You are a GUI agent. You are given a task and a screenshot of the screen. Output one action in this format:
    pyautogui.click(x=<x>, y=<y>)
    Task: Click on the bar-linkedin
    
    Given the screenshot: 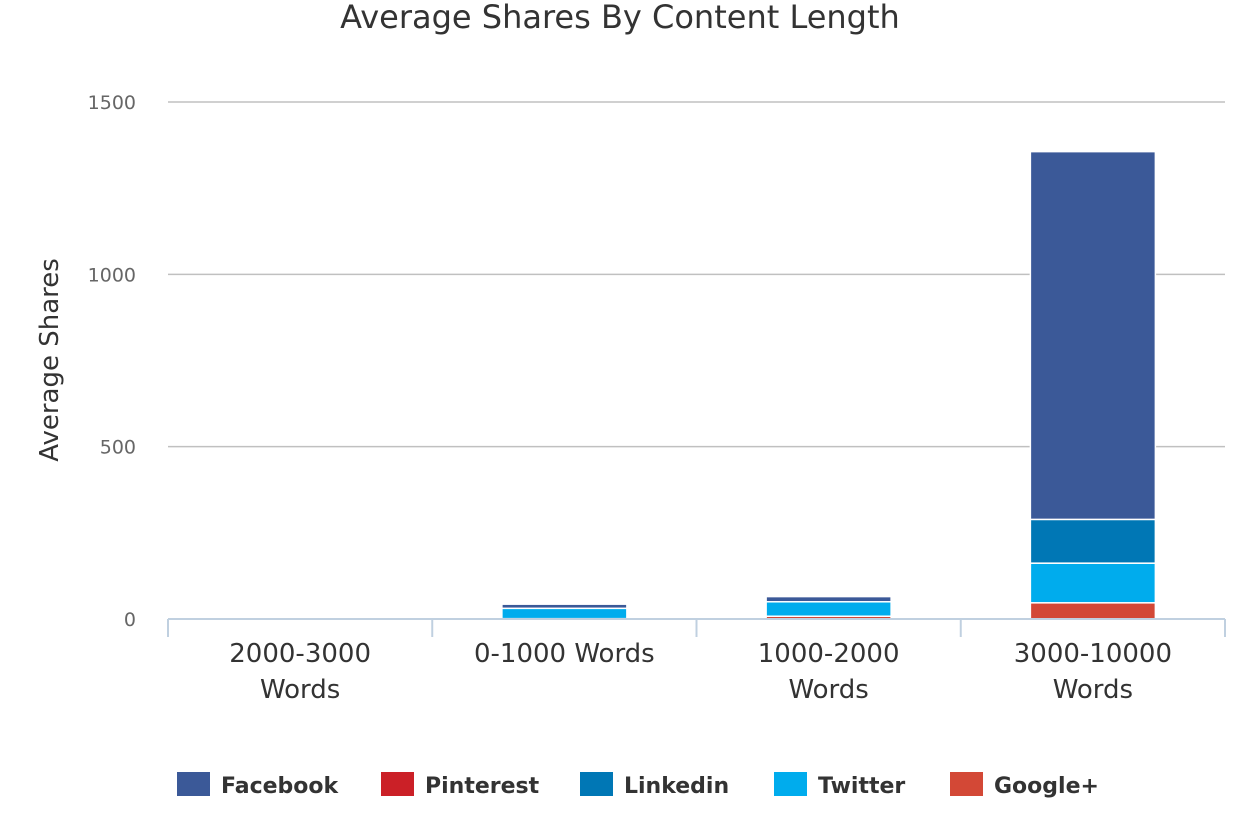 What is the action you would take?
    pyautogui.click(x=1093, y=541)
    